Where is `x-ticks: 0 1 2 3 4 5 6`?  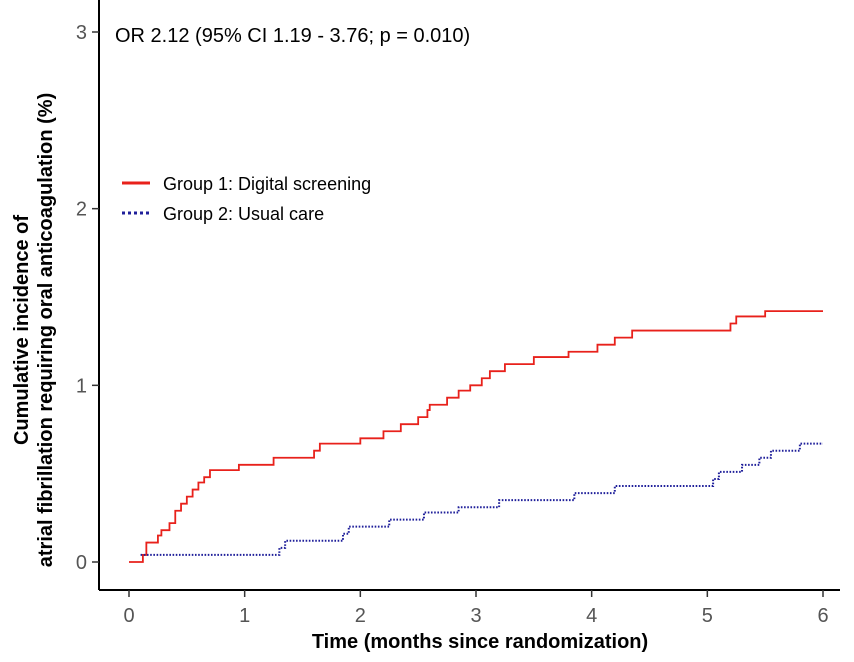 x-ticks: 0 1 2 3 4 5 6 is located at coordinates (476, 608).